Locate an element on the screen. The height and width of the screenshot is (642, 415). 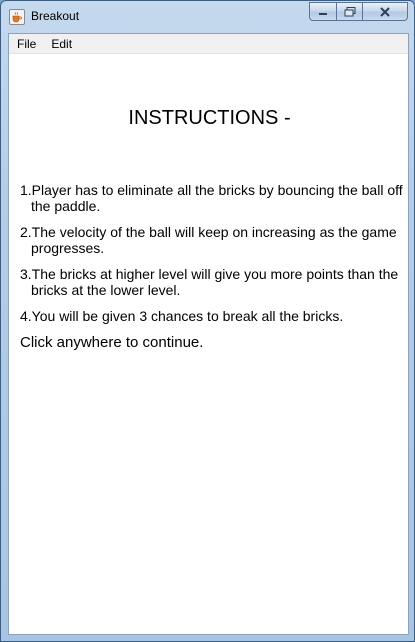
window-controls is located at coordinates (358, 11).